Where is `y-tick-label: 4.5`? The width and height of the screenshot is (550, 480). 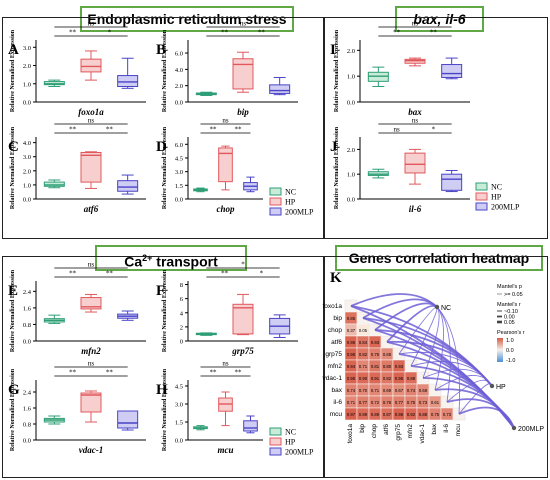 y-tick-label: 4.5 is located at coordinates (179, 387).